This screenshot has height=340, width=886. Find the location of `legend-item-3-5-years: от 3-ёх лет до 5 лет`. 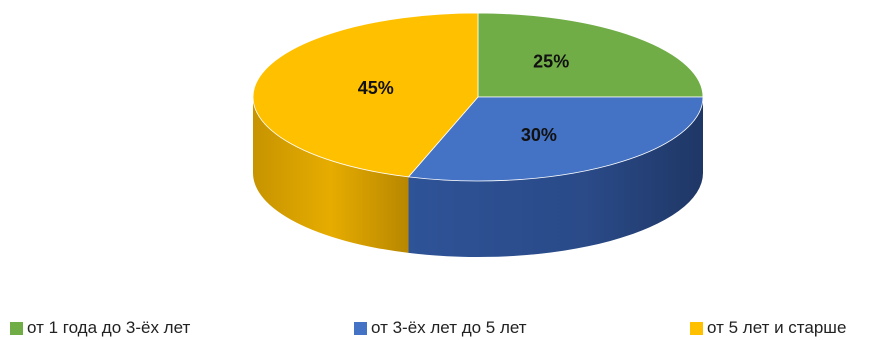

legend-item-3-5-years: от 3-ёх лет до 5 лет is located at coordinates (440, 328).